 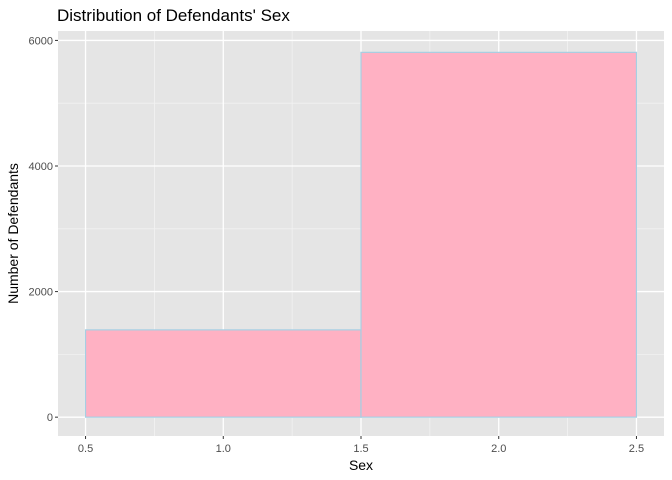 I want to click on y-tick-label: 6000, so click(x=41, y=41).